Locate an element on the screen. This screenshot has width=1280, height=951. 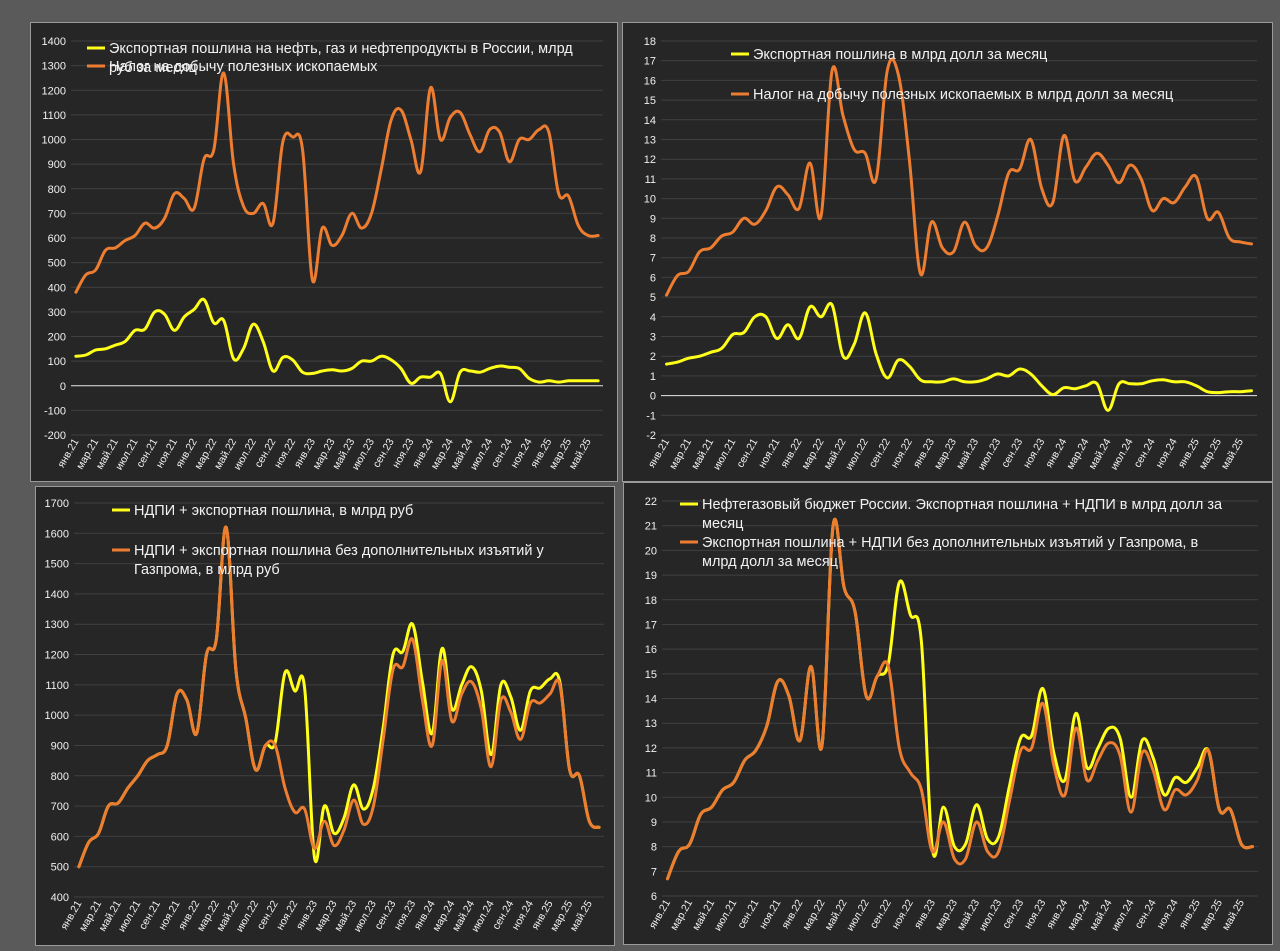
y-tick-label: -200 is located at coordinates (55, 436).